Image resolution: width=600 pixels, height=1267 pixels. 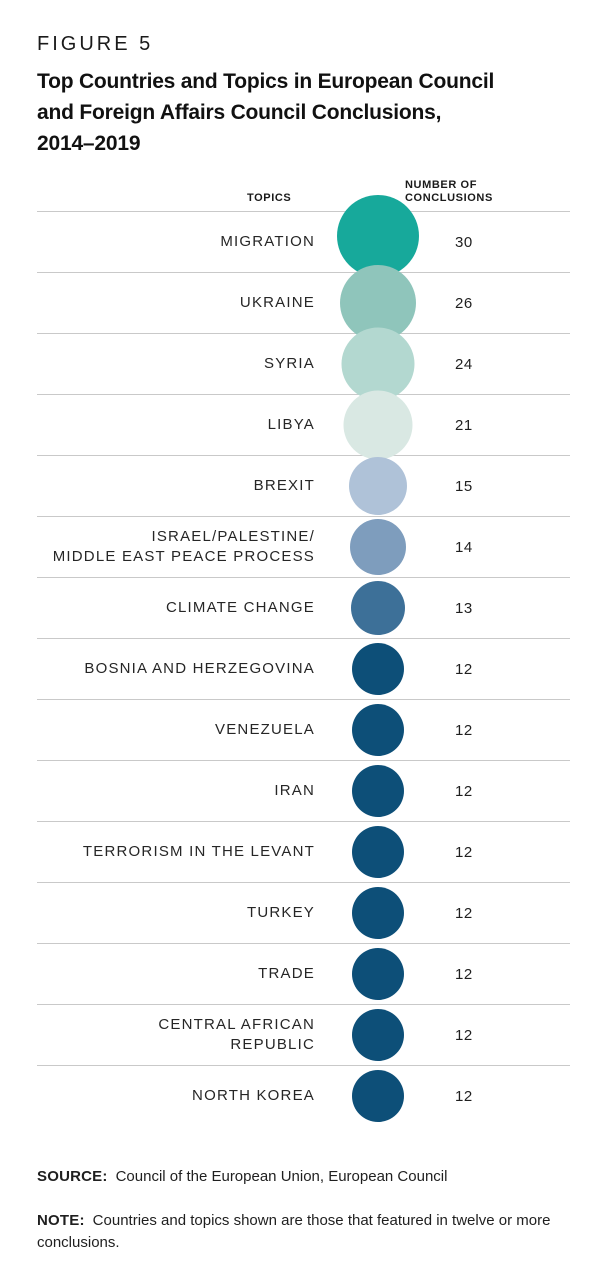 I want to click on chart-row: UKRAINE 26, so click(x=303, y=303).